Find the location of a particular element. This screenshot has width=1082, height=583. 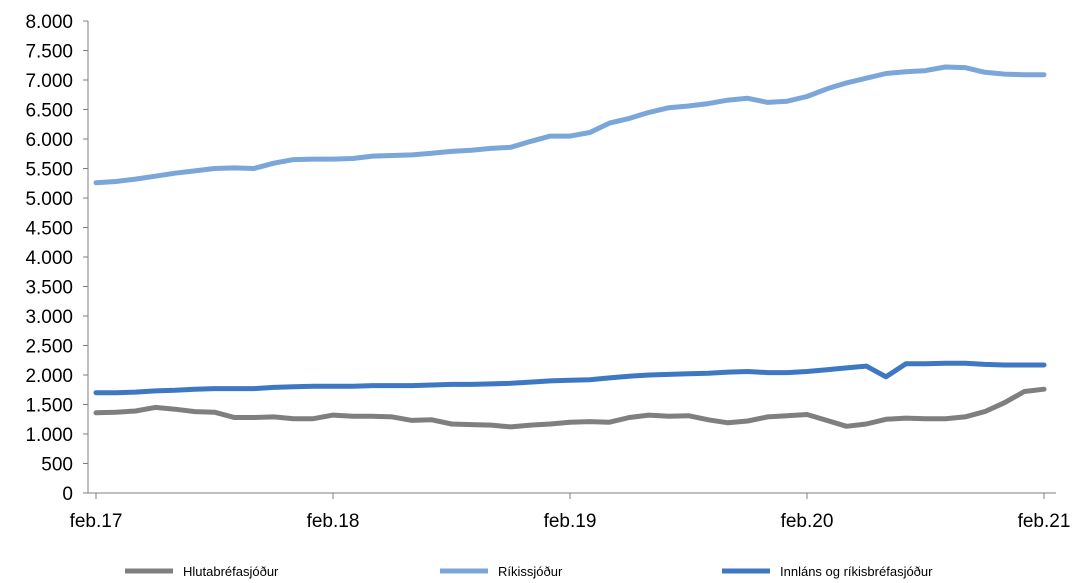

y-tick-label: 6.000 is located at coordinates (49, 140).